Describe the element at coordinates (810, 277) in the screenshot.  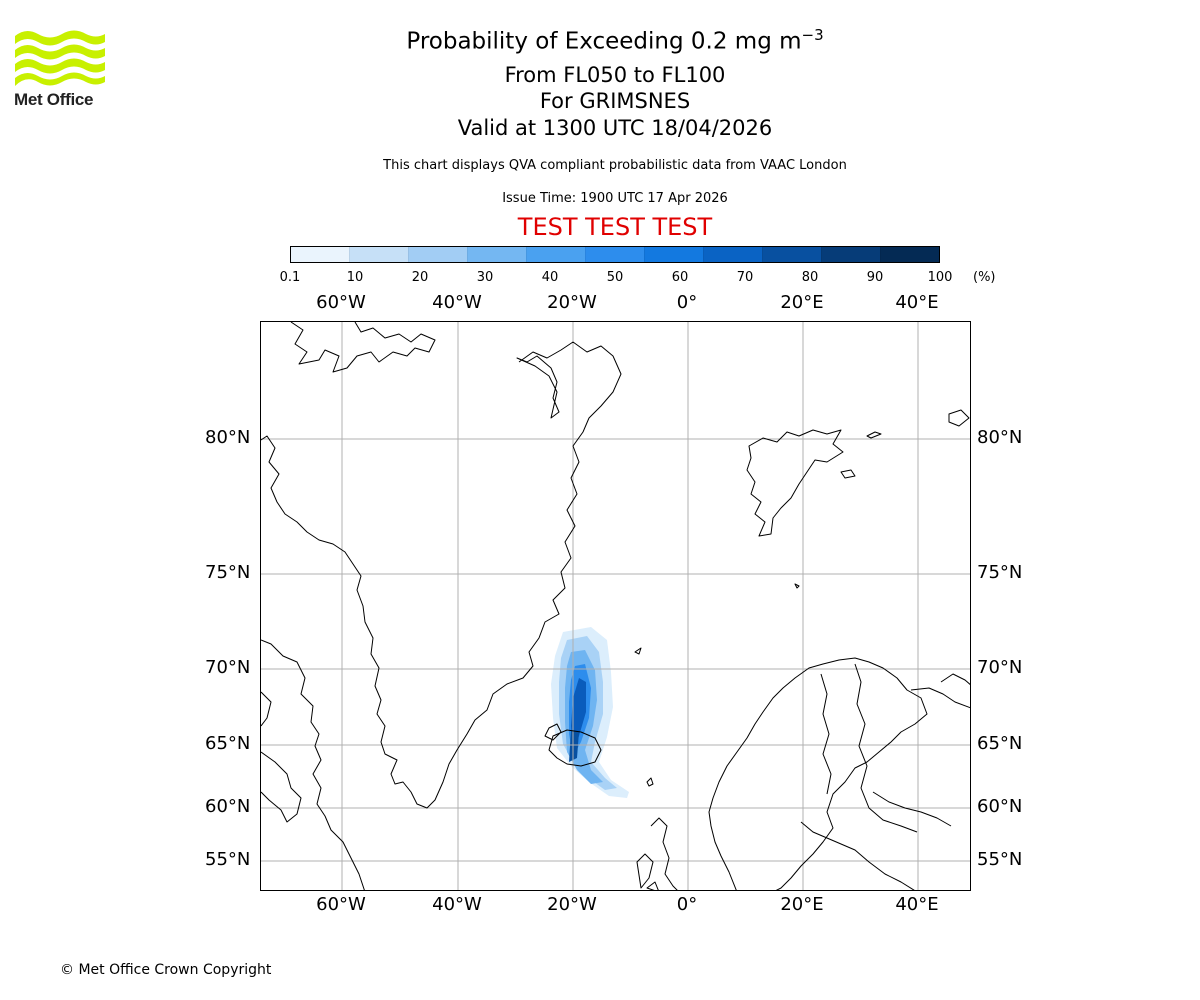
I see `colorbar-tick-label: 80` at that location.